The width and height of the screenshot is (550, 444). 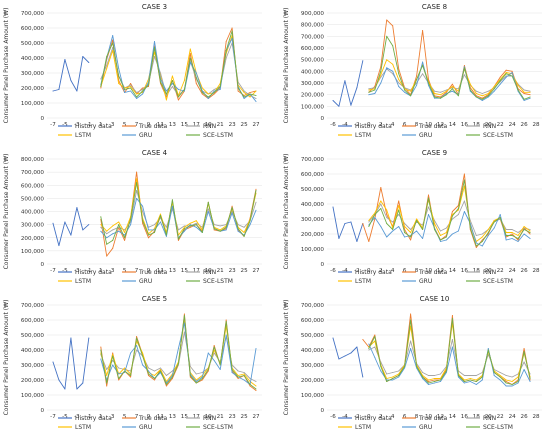 What do you see at coordinates (393, 417) in the screenshot?
I see `x-tick-label: 4` at bounding box center [393, 417].